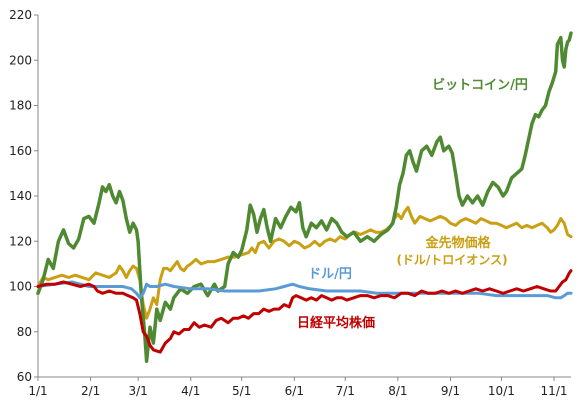 The width and height of the screenshot is (580, 410). Describe the element at coordinates (480, 85) in the screenshot. I see `series-label-0-line-0: ビットコイン/円` at that location.